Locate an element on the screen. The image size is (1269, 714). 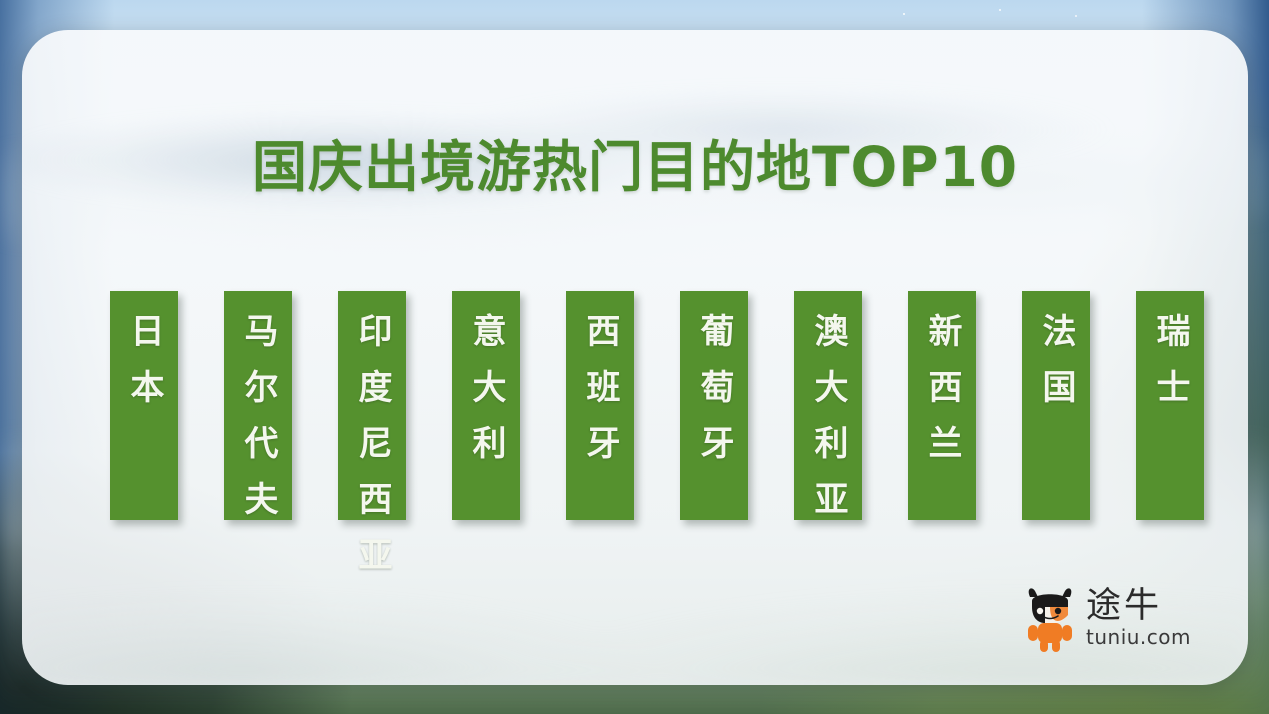
bar-label: 葡萄牙 is located at coordinates (714, 397).